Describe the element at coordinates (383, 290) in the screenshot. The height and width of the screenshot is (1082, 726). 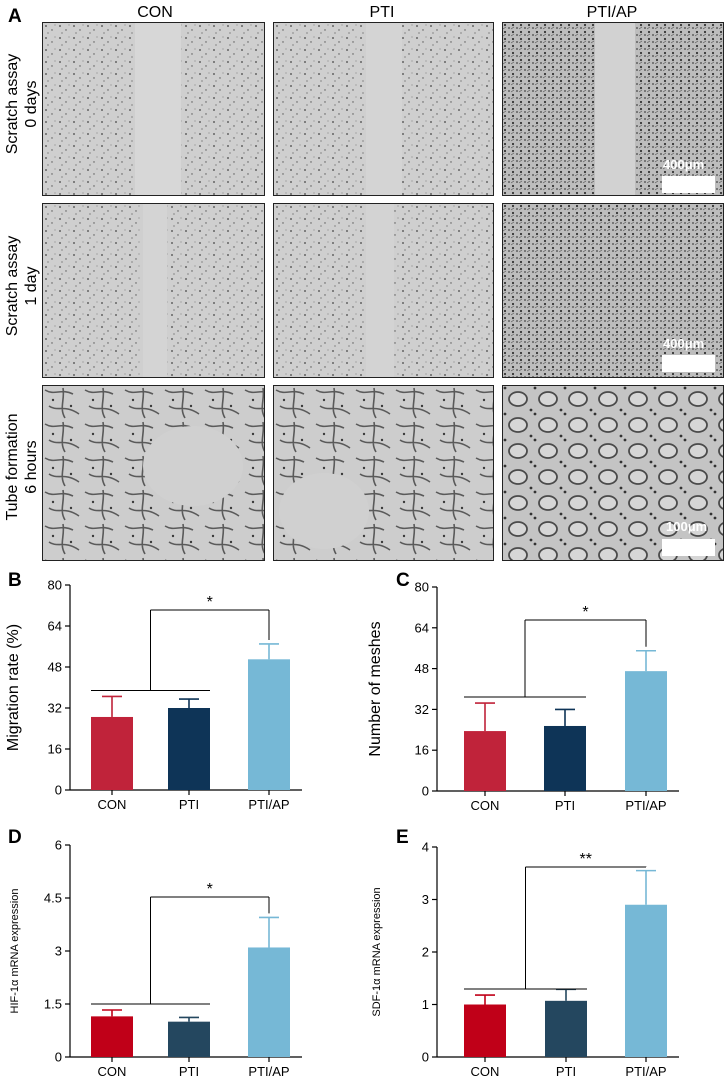
I see `micrograph-scratch-1d-pti` at that location.